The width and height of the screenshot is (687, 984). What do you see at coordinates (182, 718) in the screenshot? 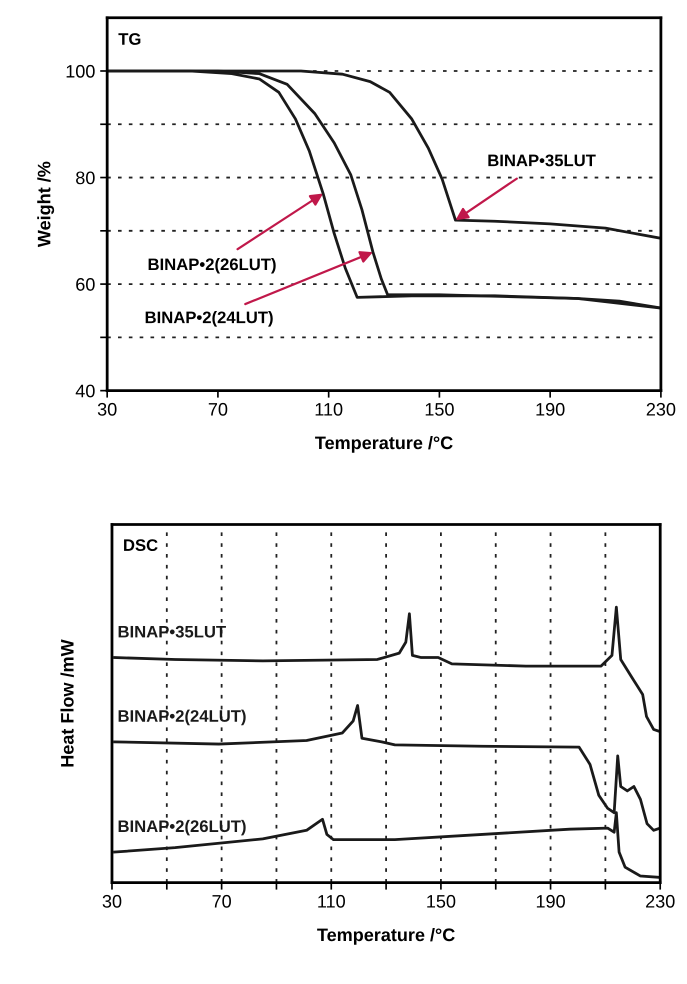
I see `series-label: BINAP•2(24LUT)` at bounding box center [182, 718].